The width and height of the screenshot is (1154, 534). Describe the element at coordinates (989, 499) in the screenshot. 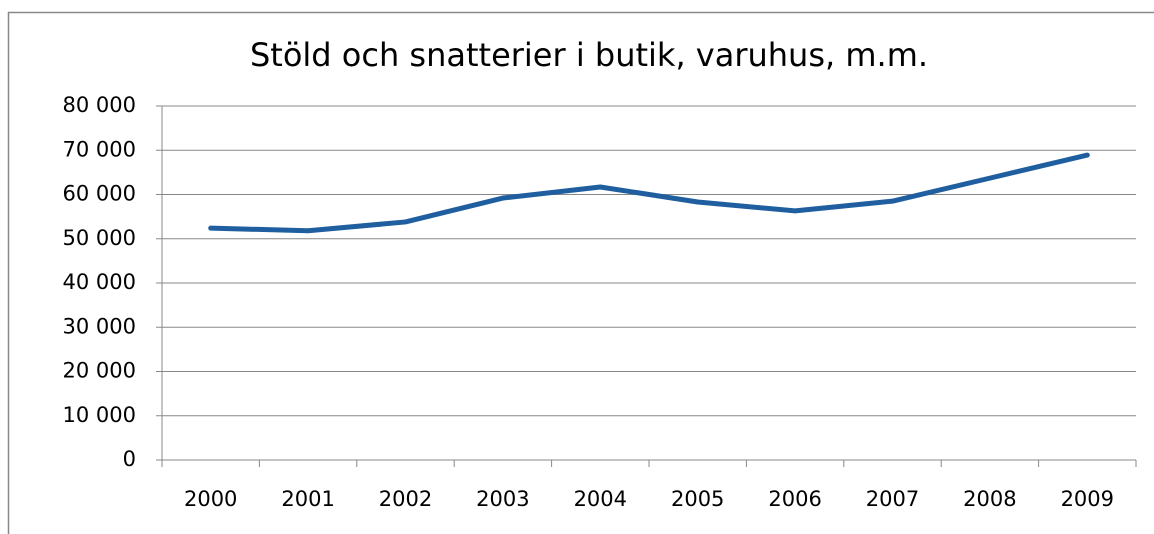

I see `x-tick-label: 2008` at that location.